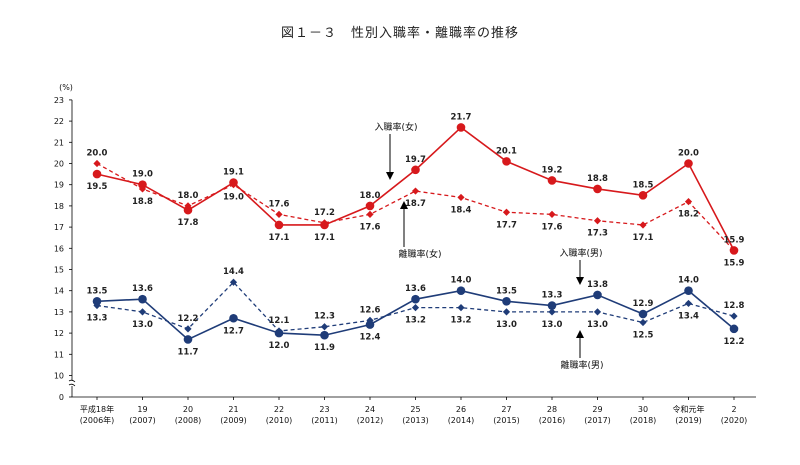 The height and width of the screenshot is (465, 800). What do you see at coordinates (552, 170) in the screenshot?
I see `data-label: 19.2` at bounding box center [552, 170].